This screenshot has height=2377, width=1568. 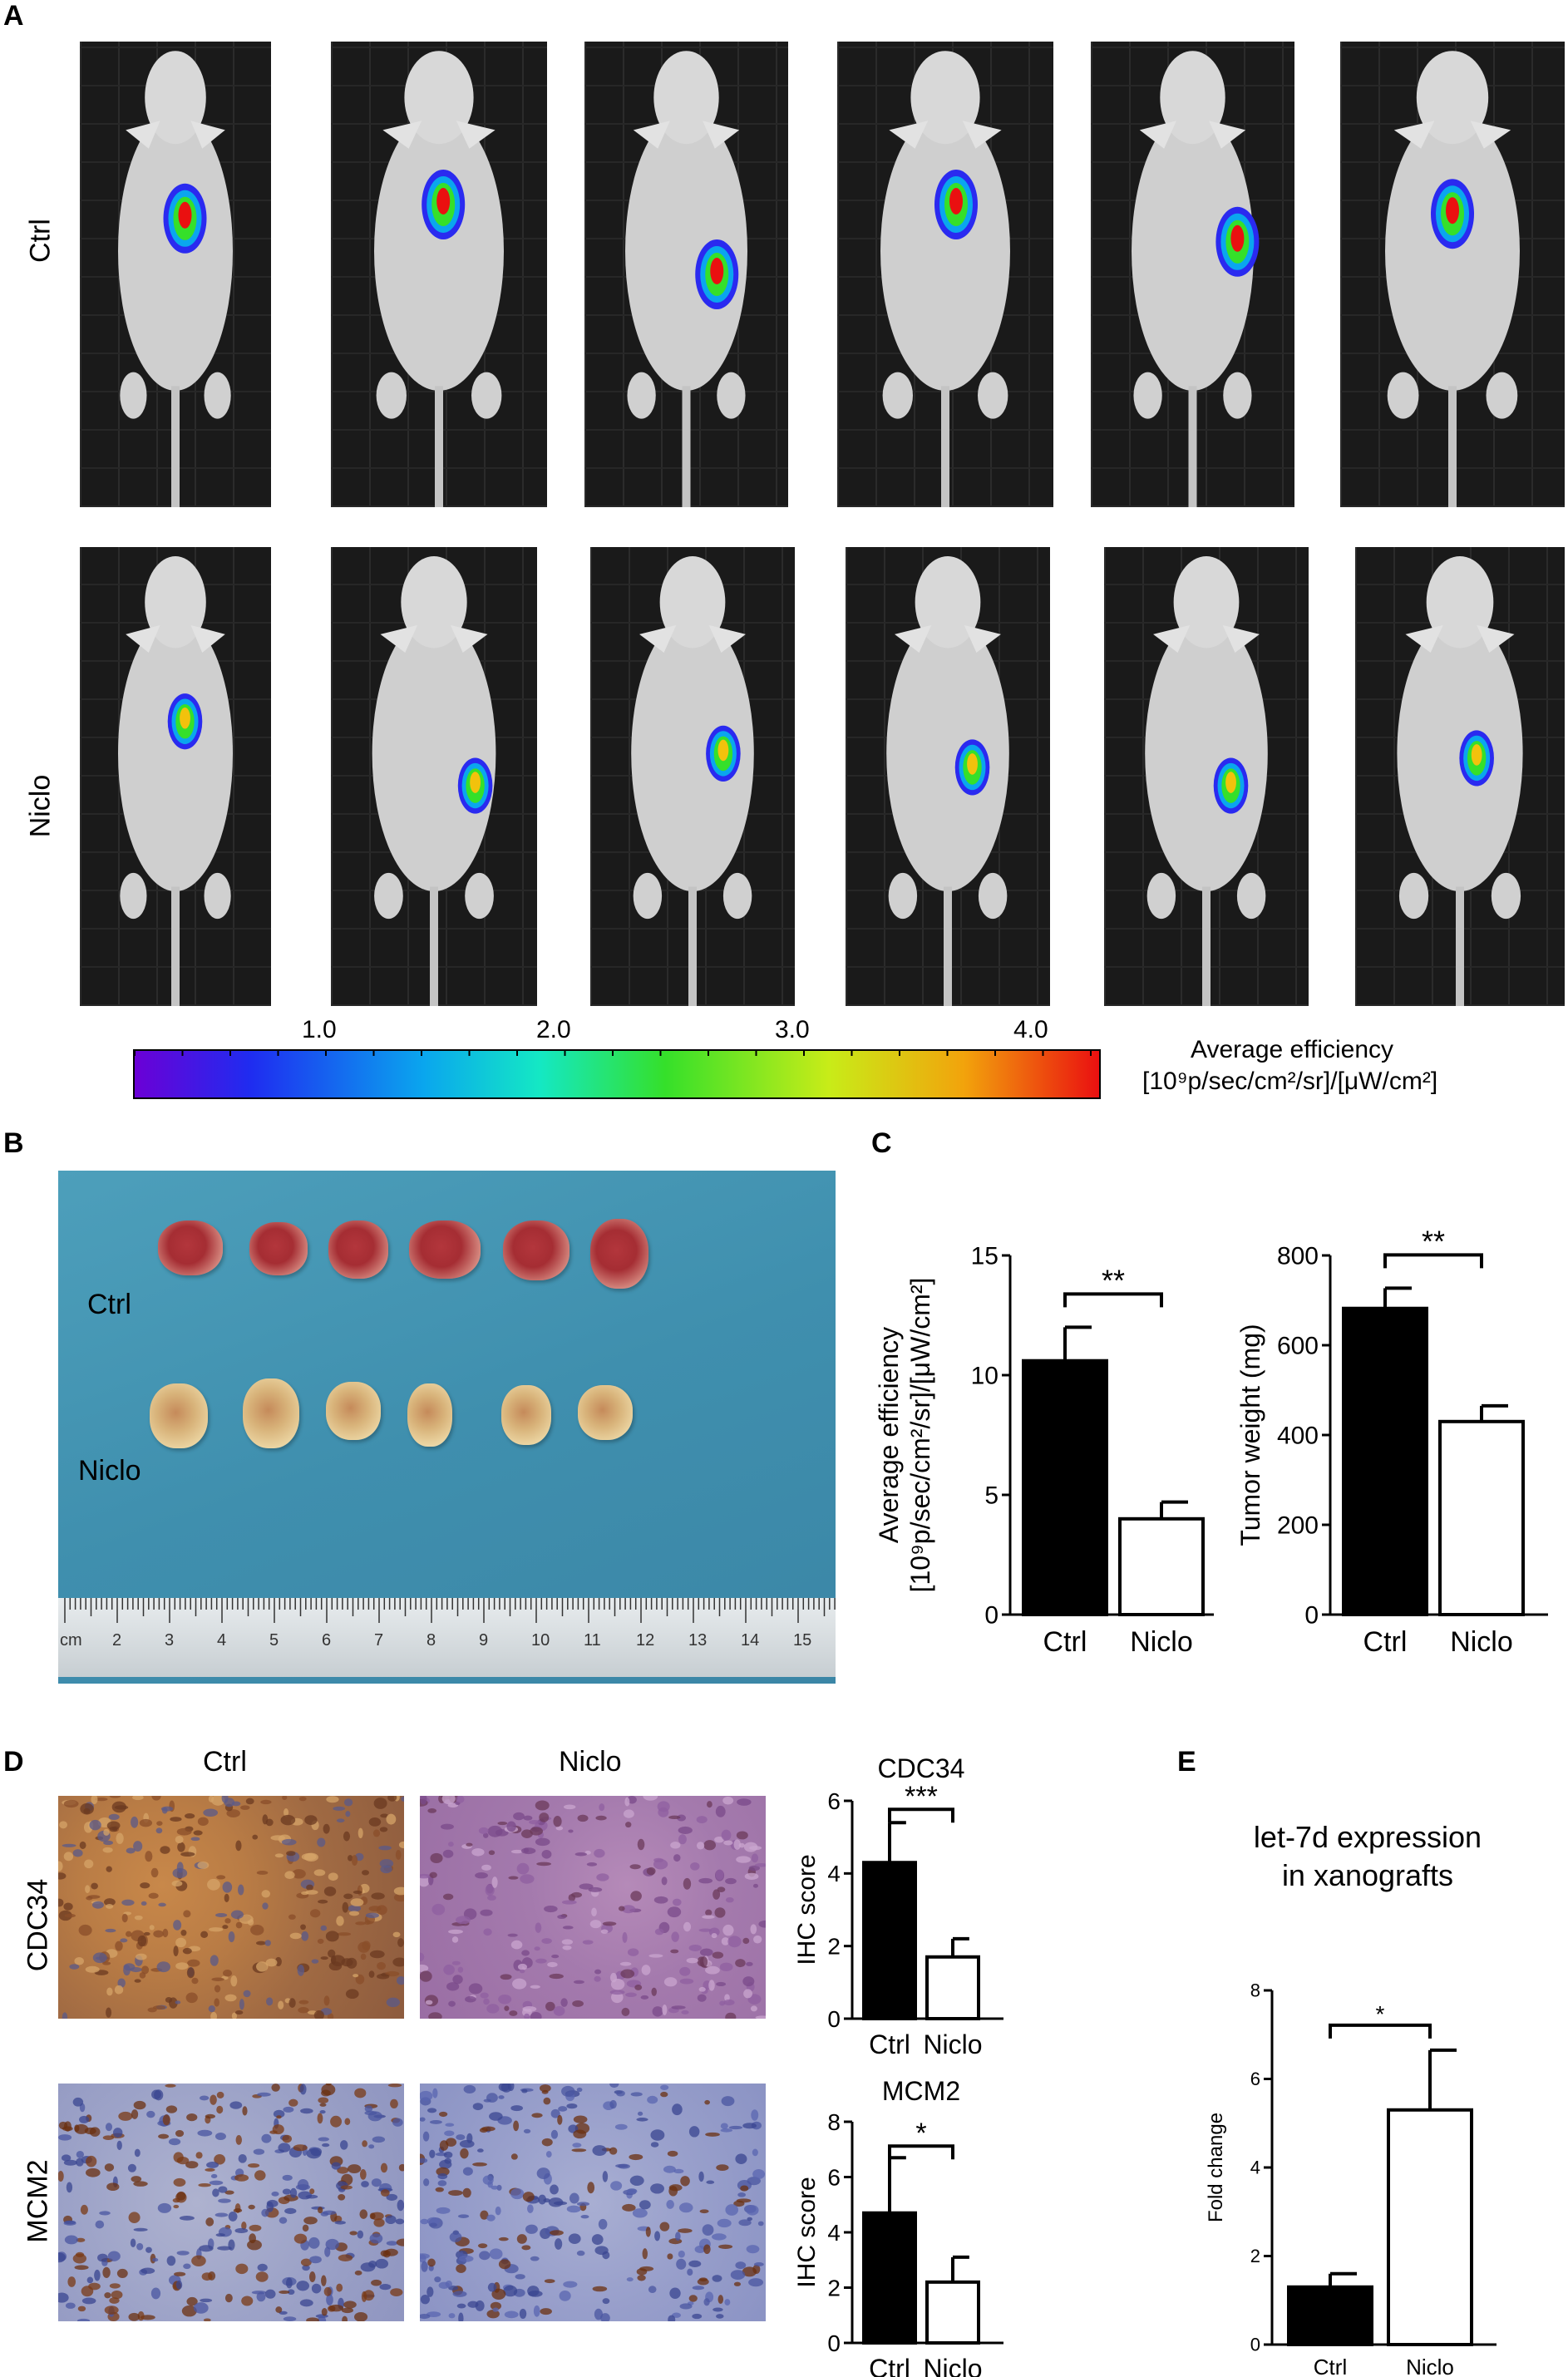 I want to click on y-tick-label: 0, so click(x=834, y=2019).